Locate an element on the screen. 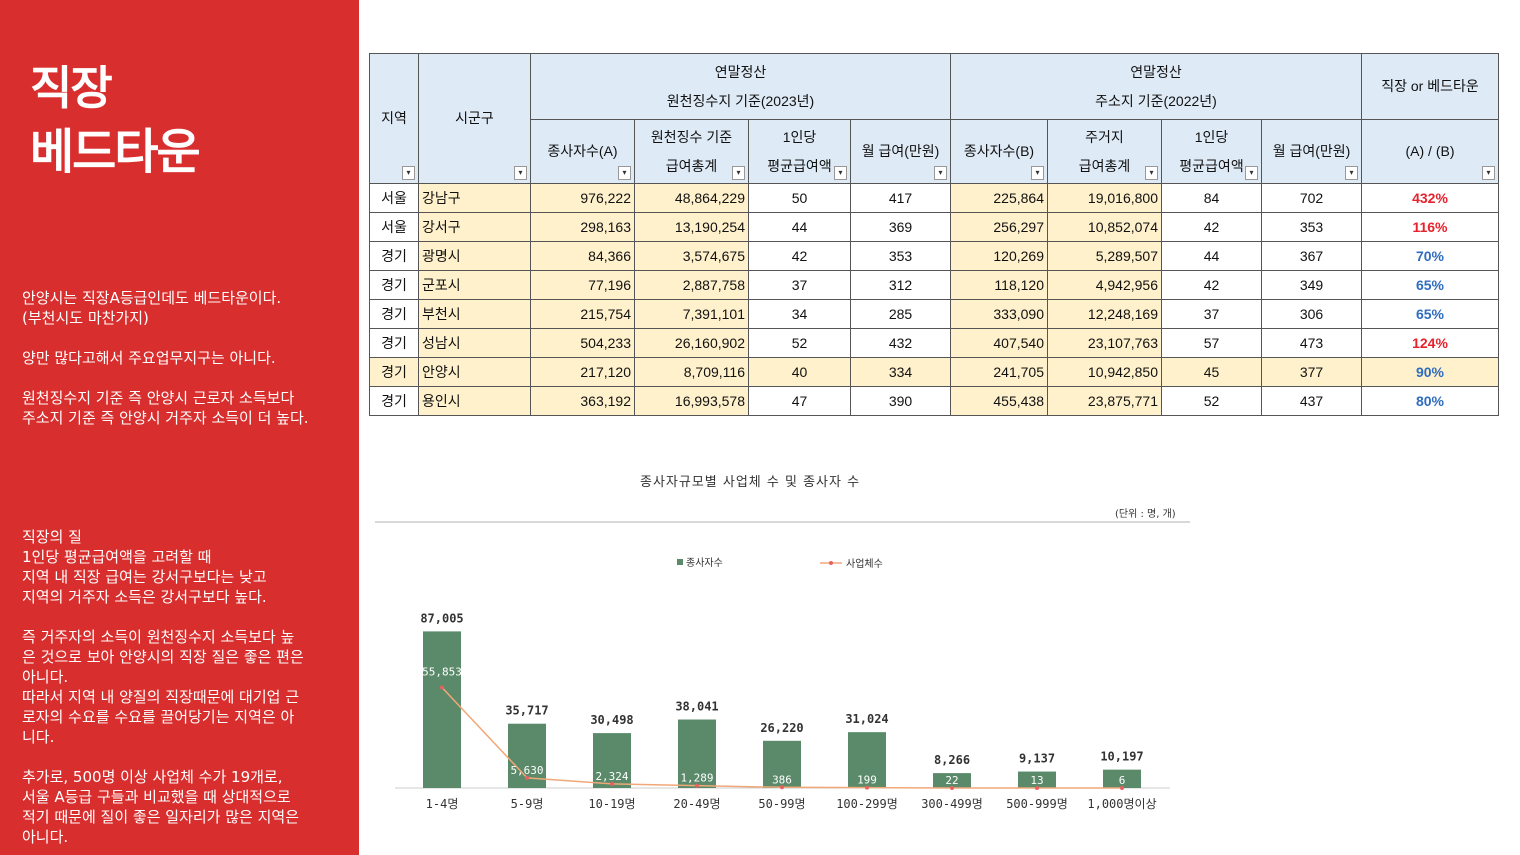 The width and height of the screenshot is (1520, 855). cell-value: 333,090 is located at coordinates (999, 314).